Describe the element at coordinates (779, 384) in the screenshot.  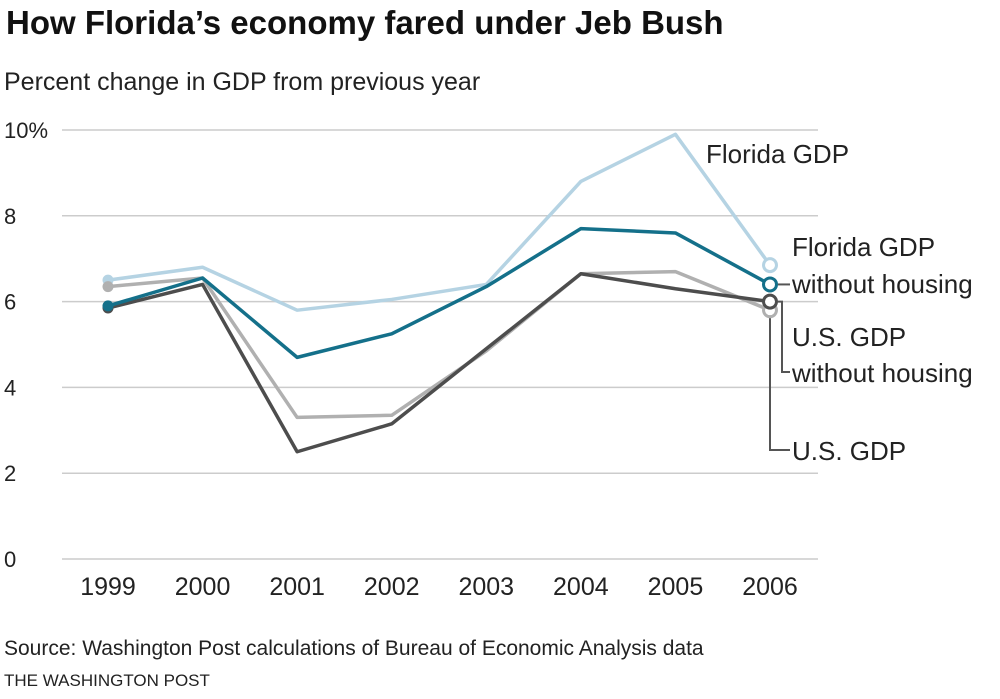
I see `connector-us-gdp` at that location.